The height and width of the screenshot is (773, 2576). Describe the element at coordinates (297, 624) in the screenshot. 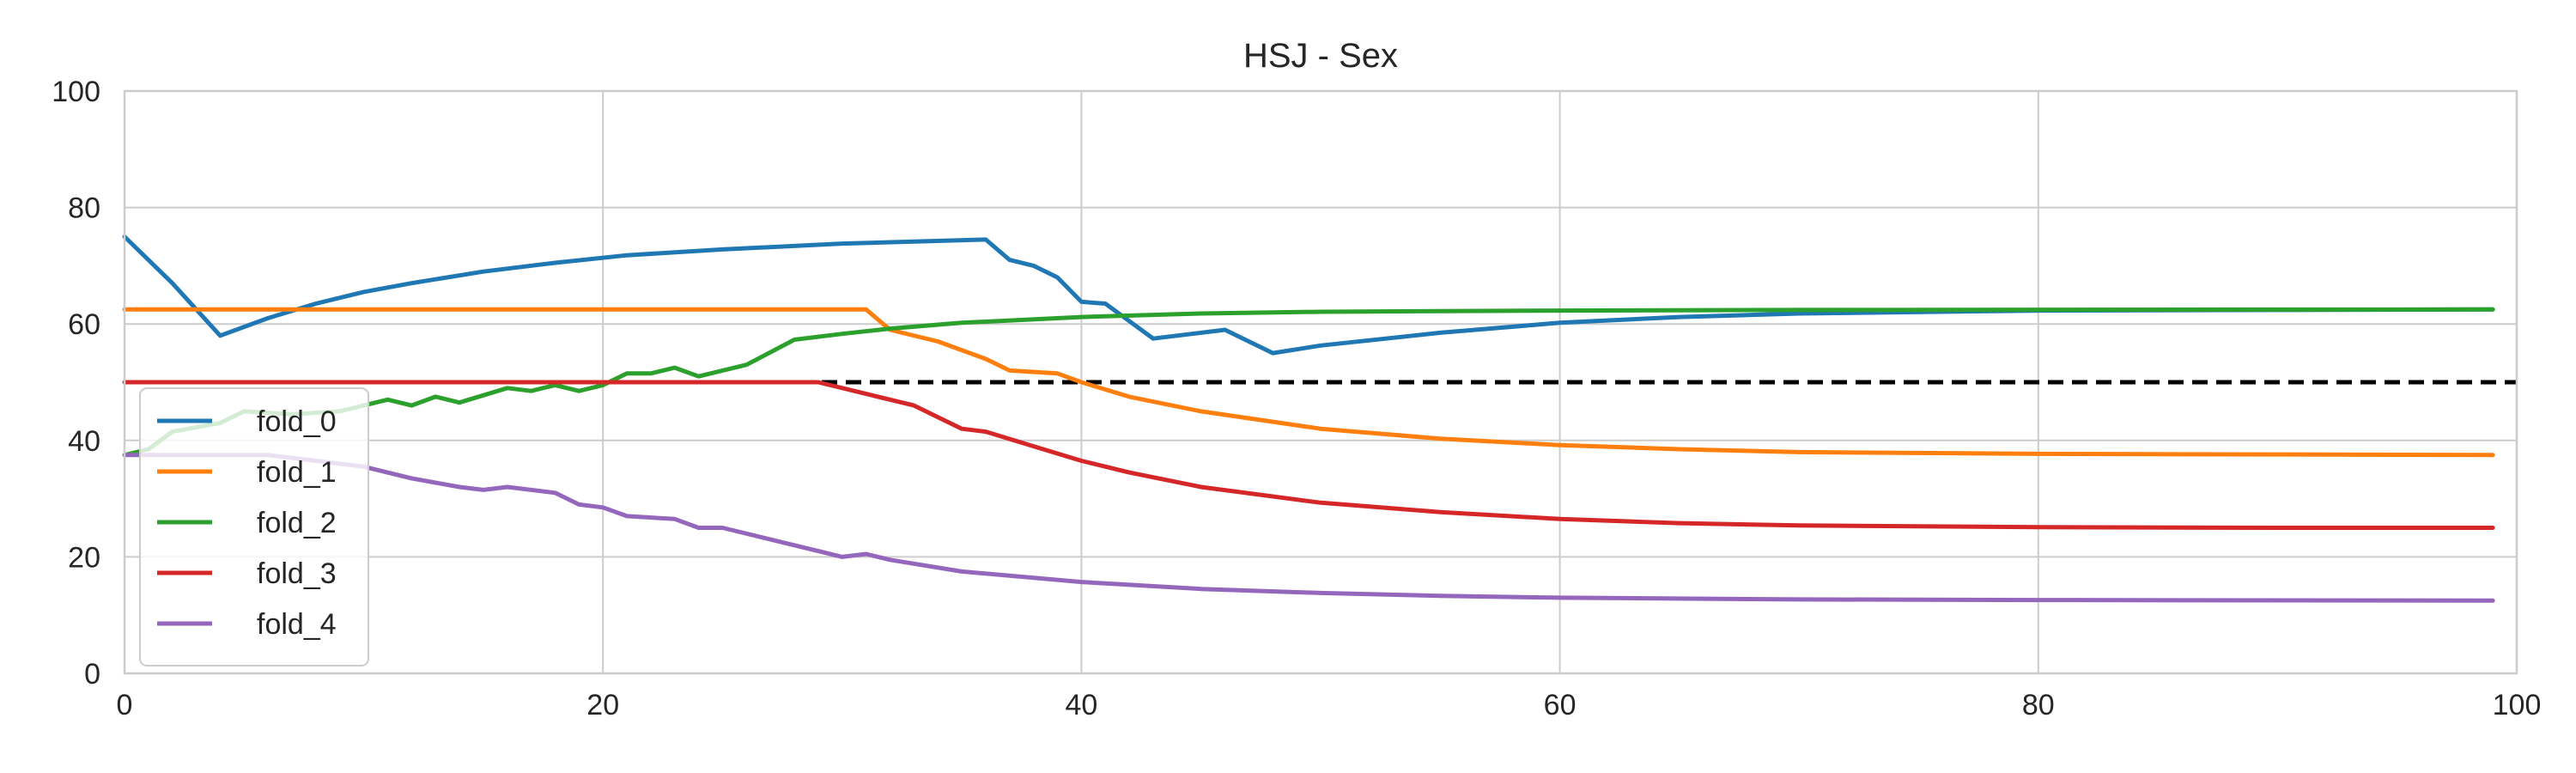

I see `legend-label: fold_4` at that location.